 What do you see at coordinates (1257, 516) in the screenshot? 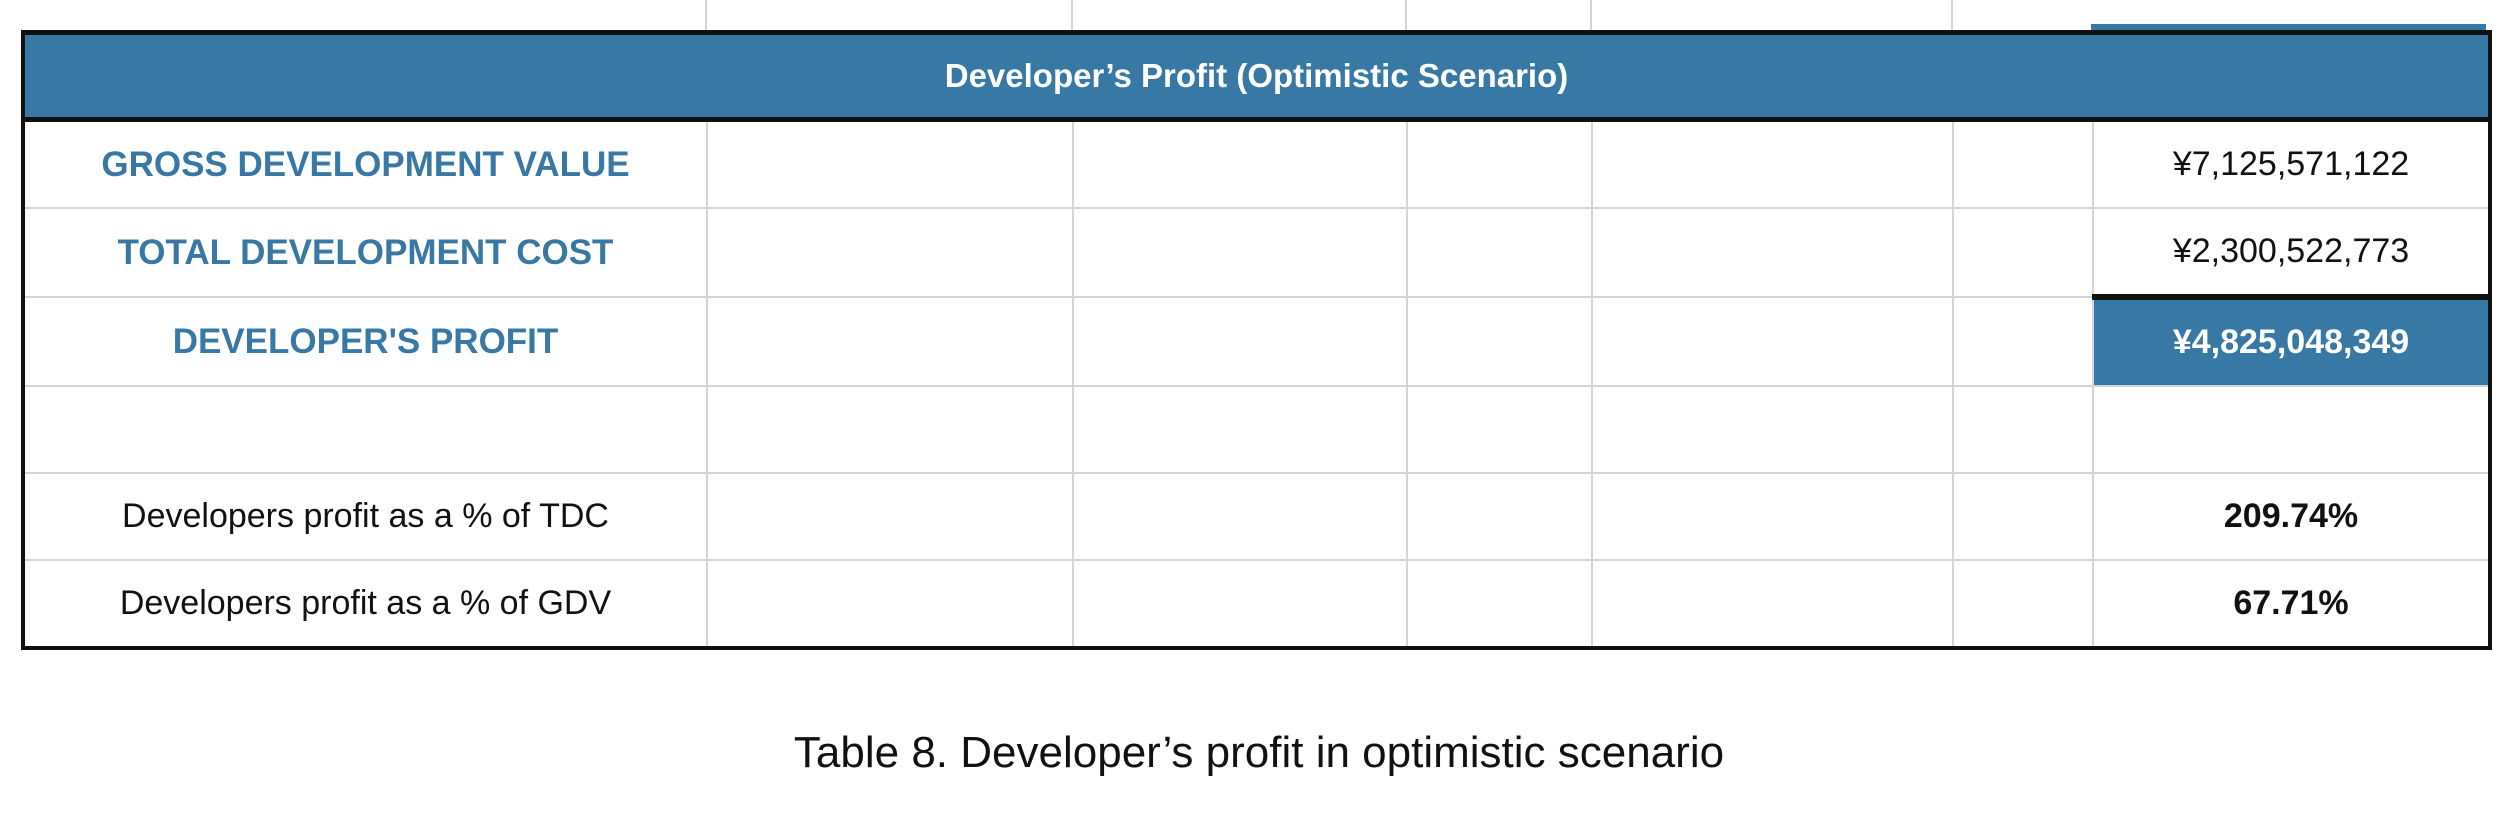
I see `table-row: Developers profit as a % of TDC 209.74%` at bounding box center [1257, 516].